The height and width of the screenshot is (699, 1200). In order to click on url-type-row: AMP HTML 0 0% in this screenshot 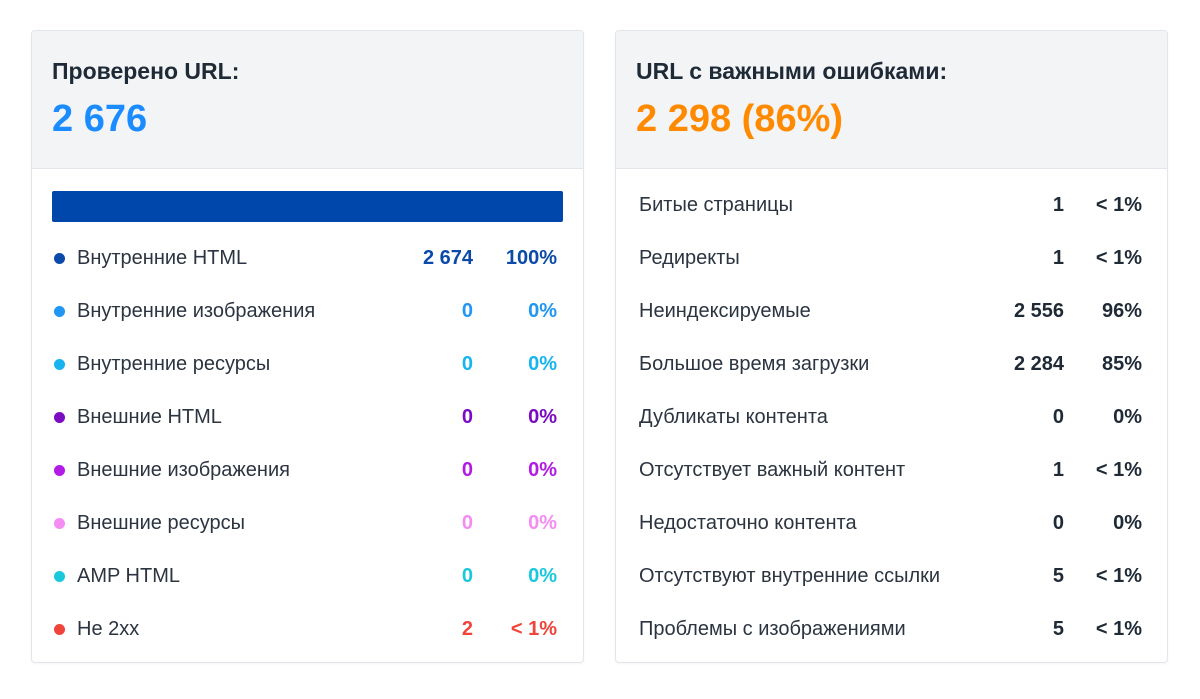, I will do `click(307, 576)`.